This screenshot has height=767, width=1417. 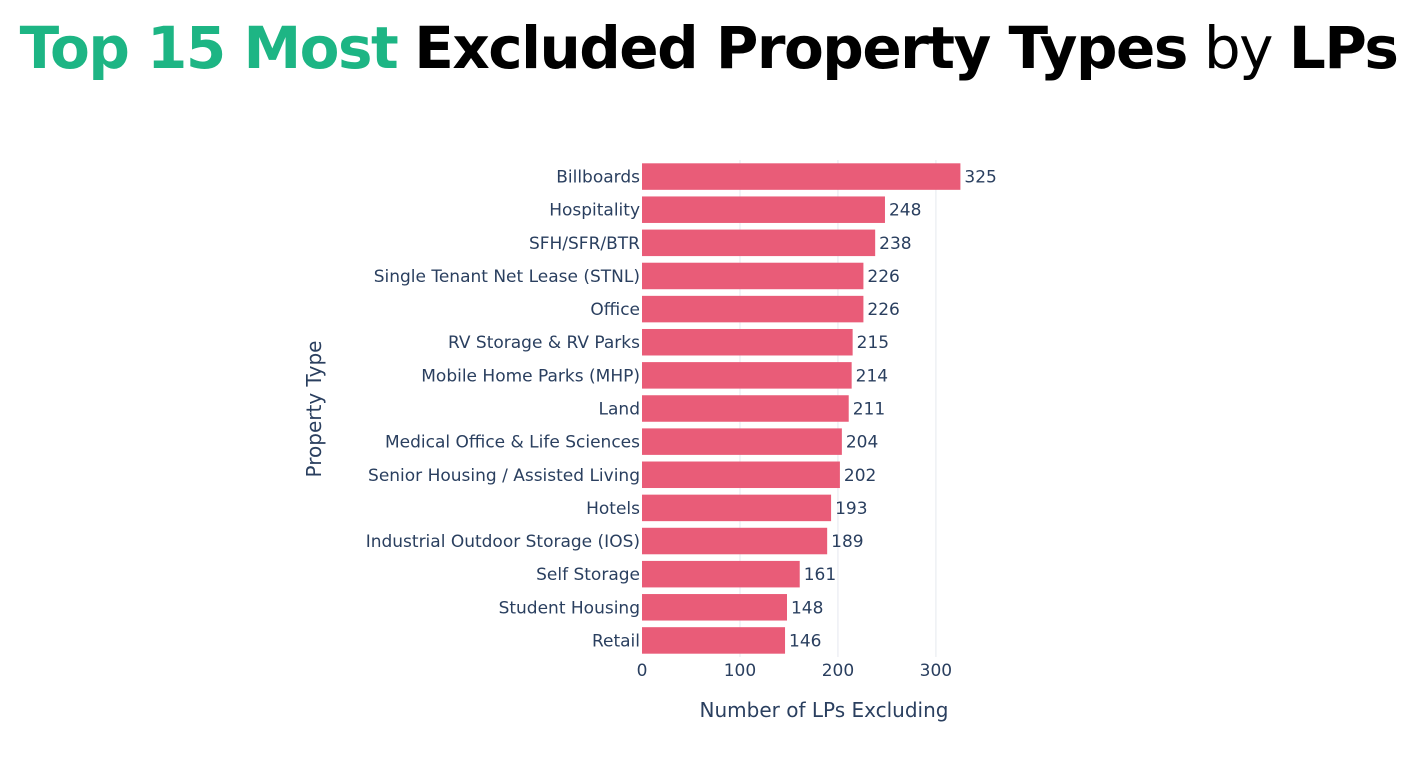 I want to click on data-label: 189, so click(x=847, y=542).